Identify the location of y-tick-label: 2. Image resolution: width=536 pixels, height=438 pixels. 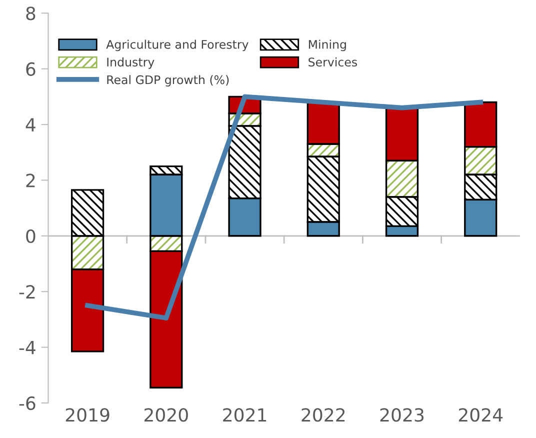
(30, 181).